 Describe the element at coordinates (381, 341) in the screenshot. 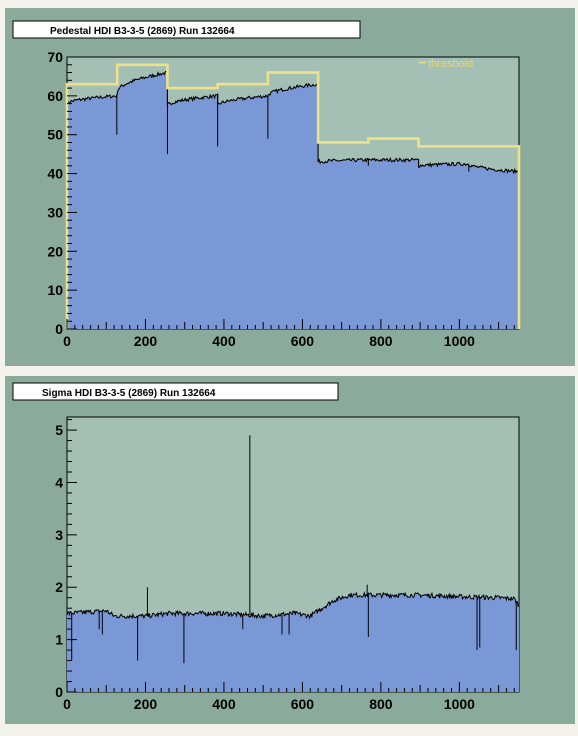

I see `pedestal-x-tick-label: 800` at that location.